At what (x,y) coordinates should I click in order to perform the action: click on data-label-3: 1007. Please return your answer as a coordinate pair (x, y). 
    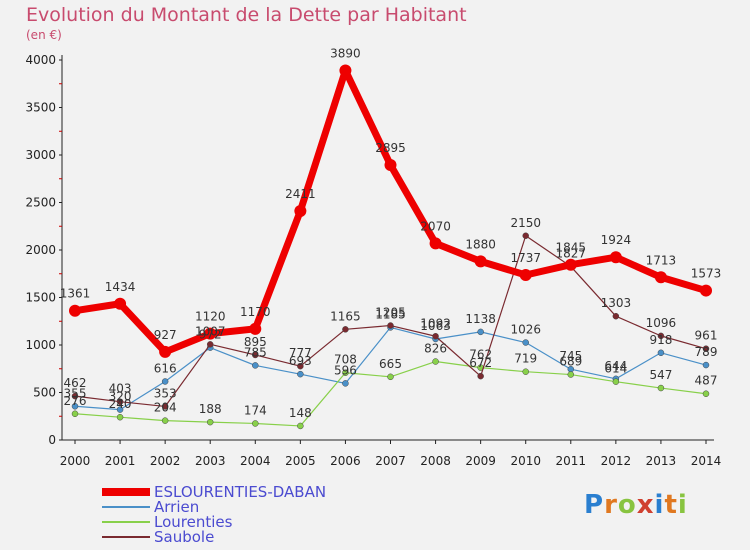
    Looking at the image, I should click on (210, 331).